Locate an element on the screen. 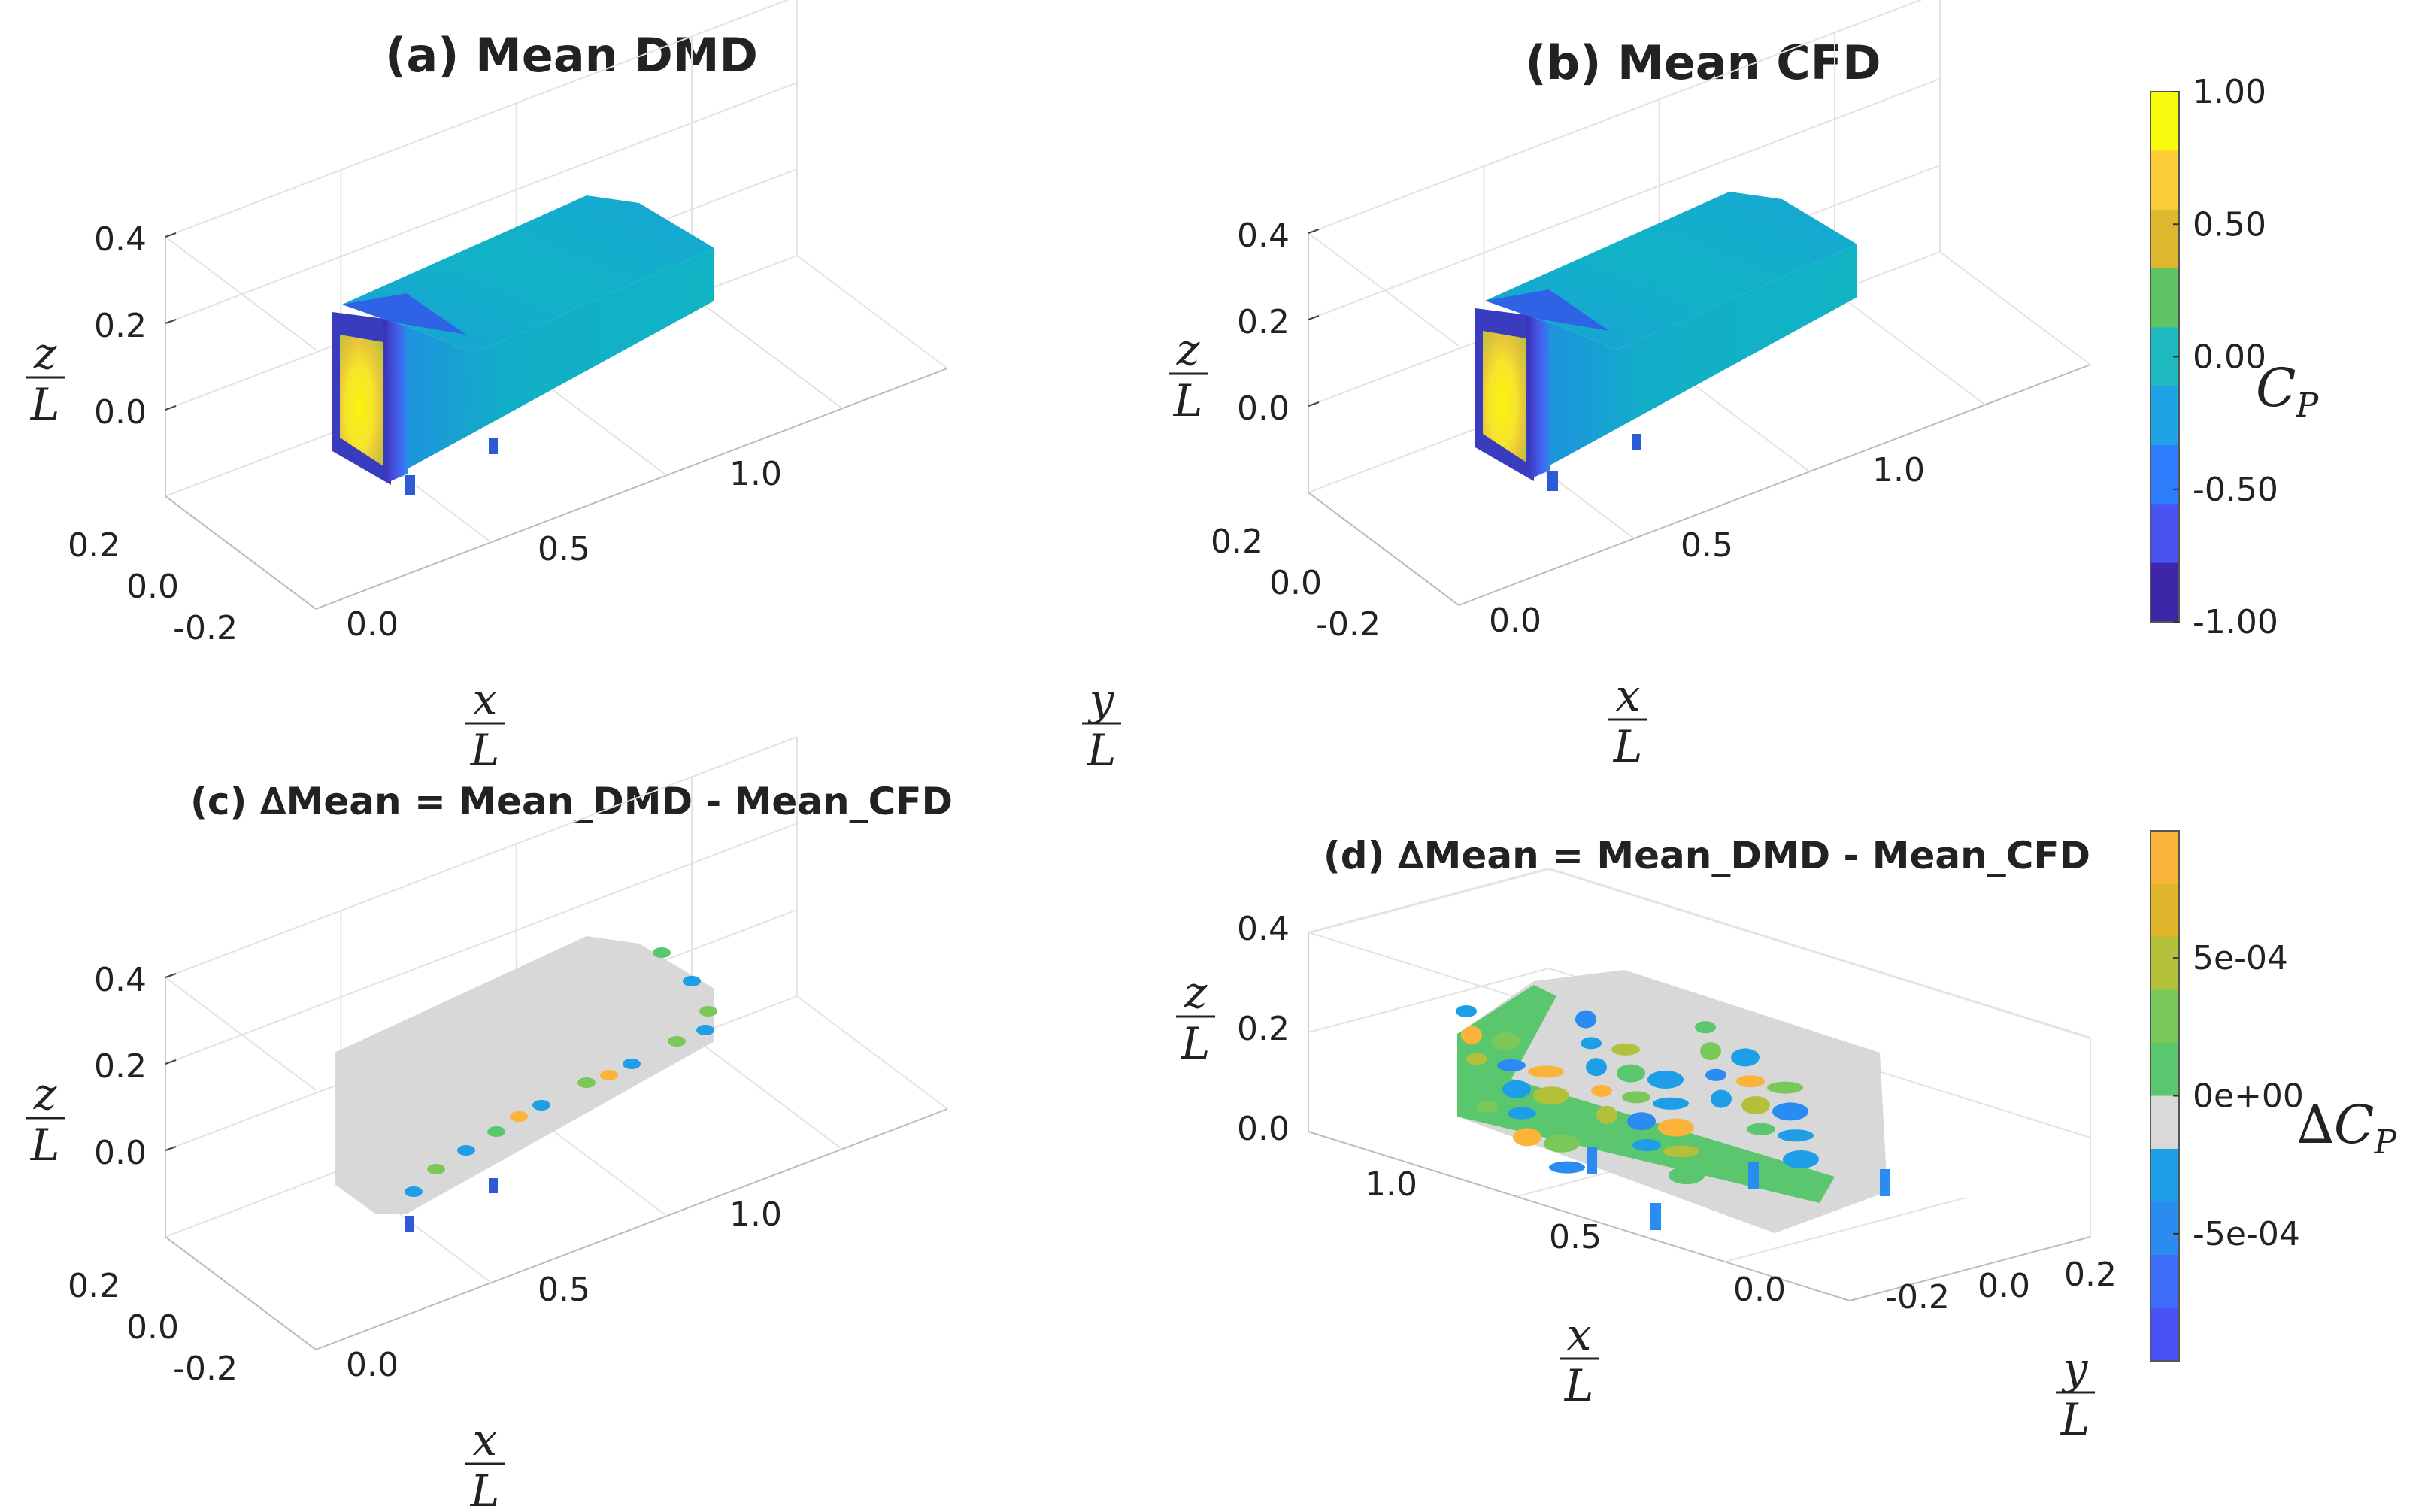  panel-c-body-grey is located at coordinates (524, 1075).